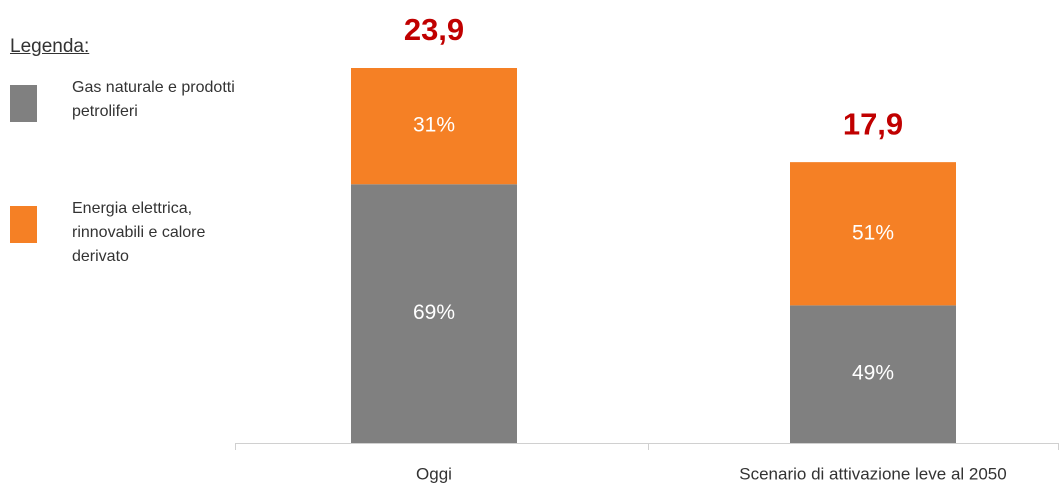  Describe the element at coordinates (50, 46) in the screenshot. I see `legend-title: Legenda:` at that location.